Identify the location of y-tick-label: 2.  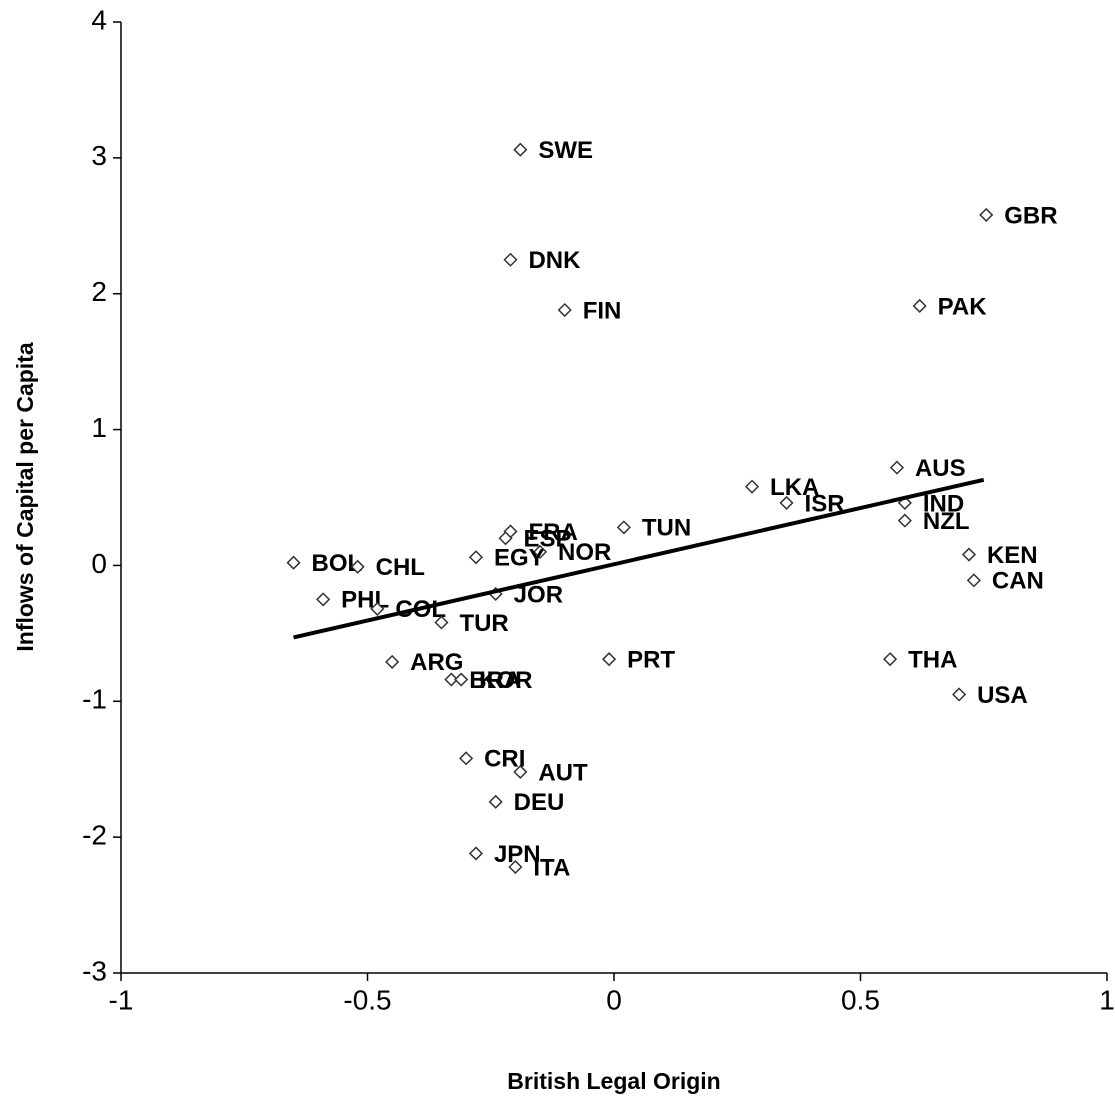
(99, 291).